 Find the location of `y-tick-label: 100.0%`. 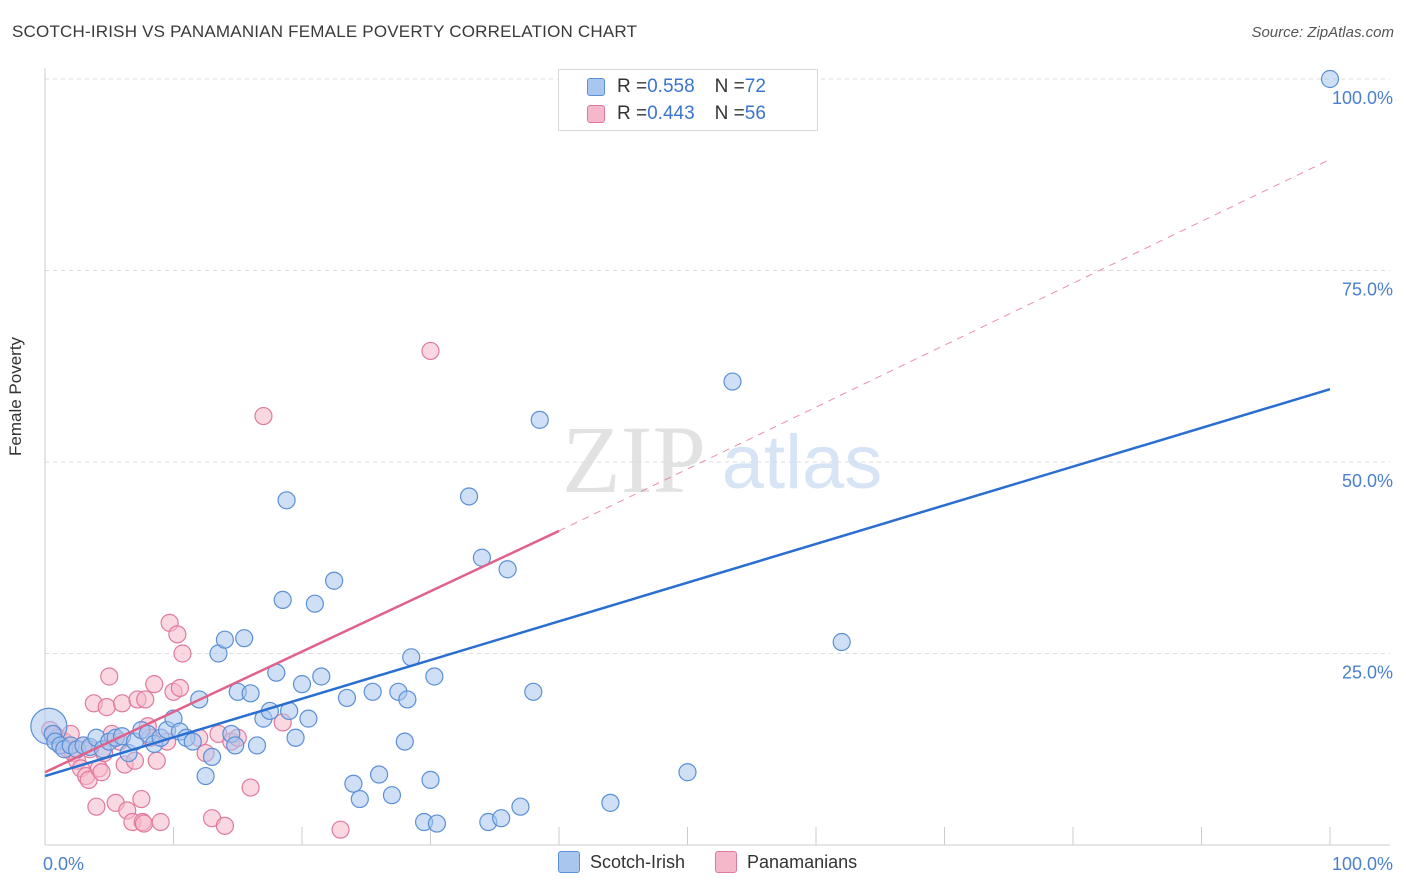

y-tick-label: 100.0% is located at coordinates (1362, 98).